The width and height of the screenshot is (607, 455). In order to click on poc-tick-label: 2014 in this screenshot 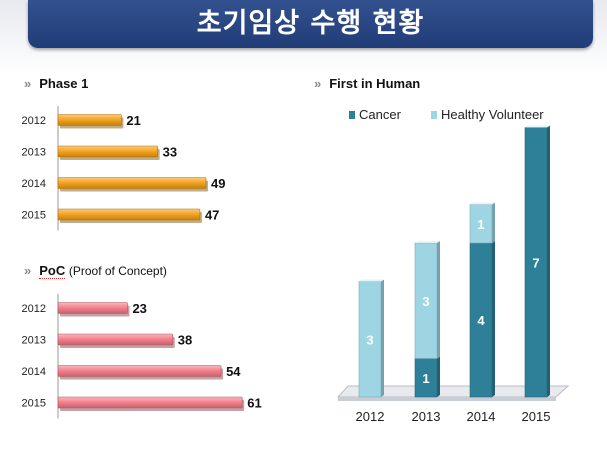, I will do `click(34, 372)`.